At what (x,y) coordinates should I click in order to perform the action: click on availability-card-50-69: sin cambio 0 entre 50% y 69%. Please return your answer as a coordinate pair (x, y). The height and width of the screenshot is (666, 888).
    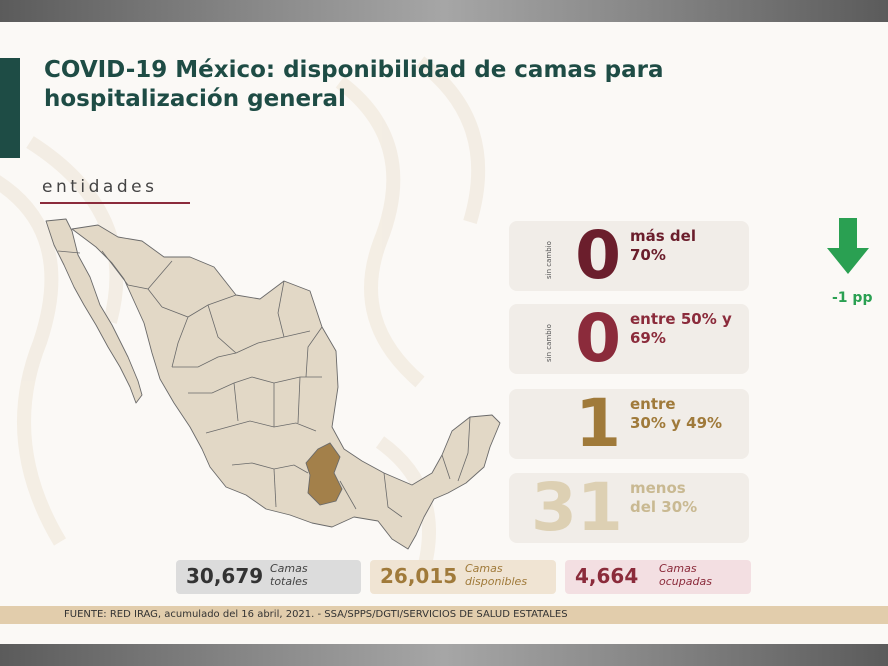
    Looking at the image, I should click on (629, 338).